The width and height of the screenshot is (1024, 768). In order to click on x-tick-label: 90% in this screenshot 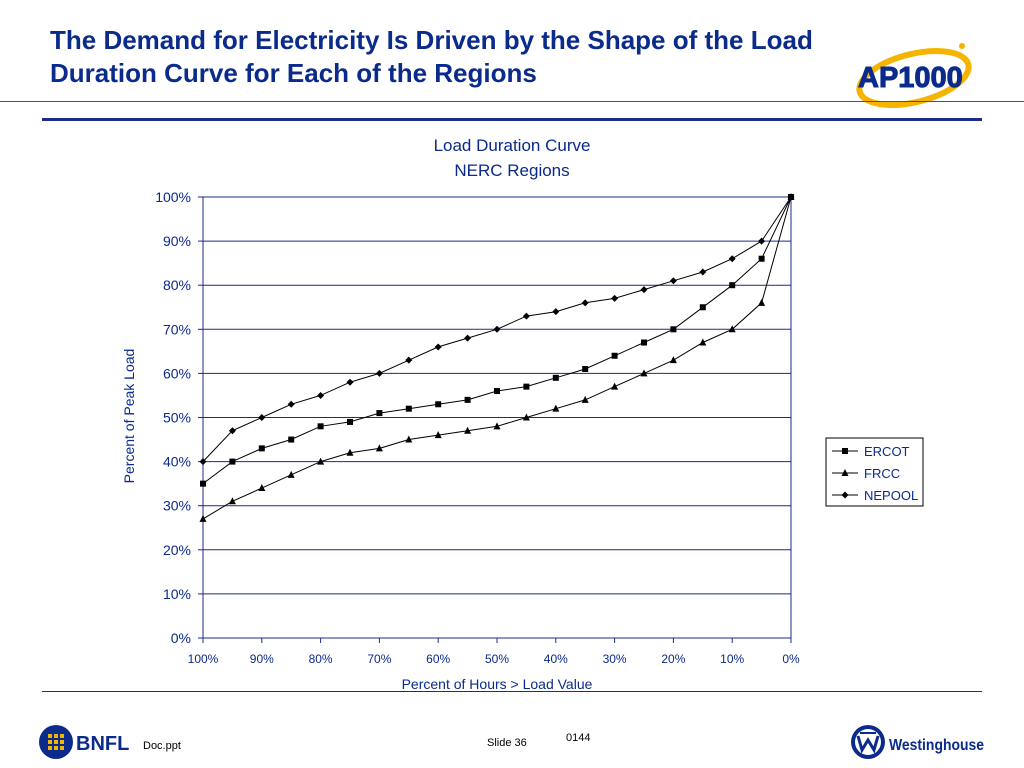, I will do `click(262, 659)`.